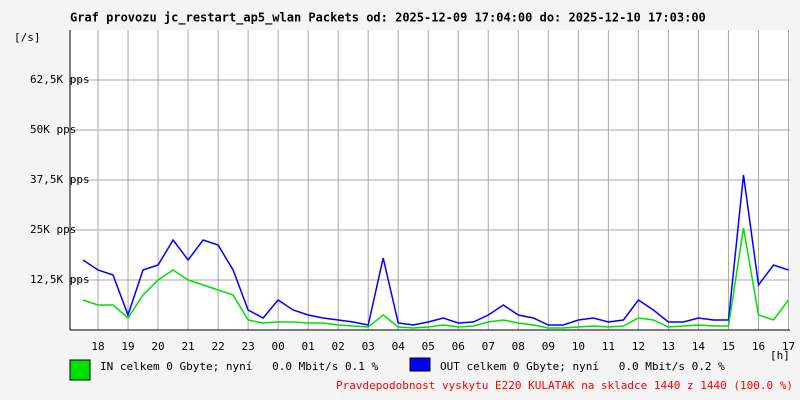 The image size is (800, 400). Describe the element at coordinates (699, 346) in the screenshot. I see `x-tick-label: 14` at that location.